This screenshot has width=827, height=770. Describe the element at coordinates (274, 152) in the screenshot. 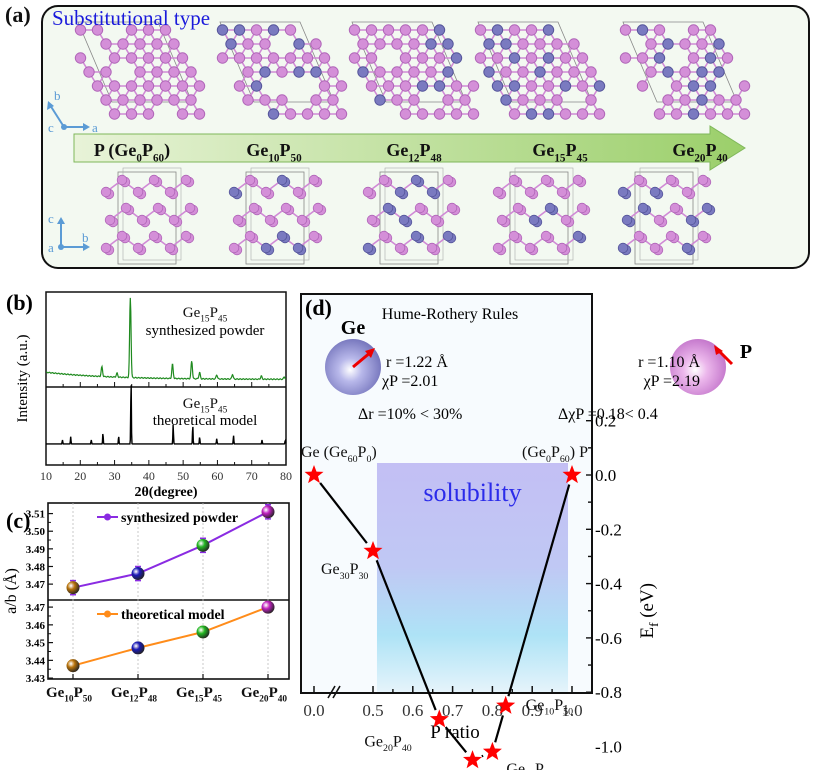

I see `structure-label-1: Ge10P50` at that location.